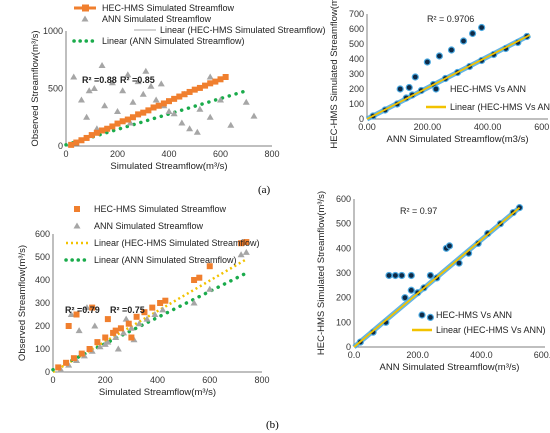 This screenshot has height=433, width=550. I want to click on legend-swatch-ann, so click(85, 18).